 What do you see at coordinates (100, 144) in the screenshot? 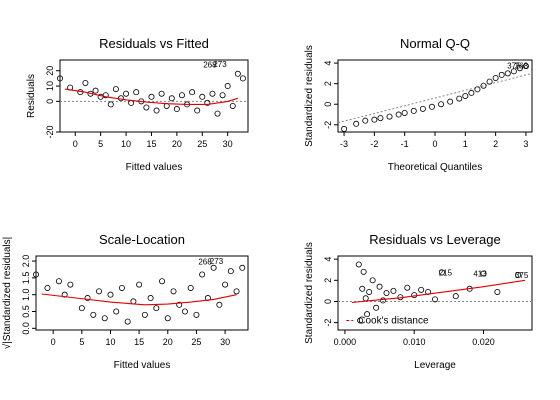
I see `x-tick-label: 5` at bounding box center [100, 144].